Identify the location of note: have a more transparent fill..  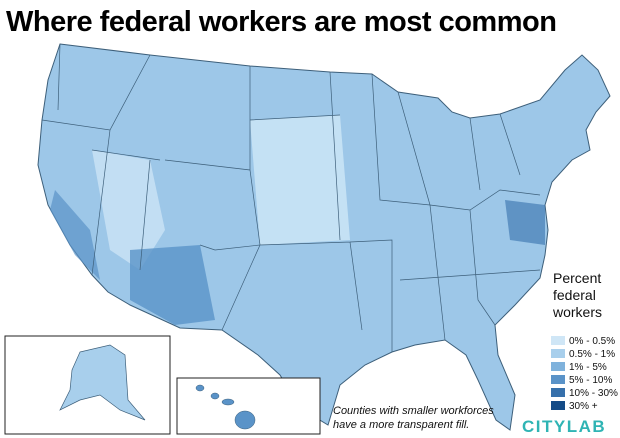
(401, 425).